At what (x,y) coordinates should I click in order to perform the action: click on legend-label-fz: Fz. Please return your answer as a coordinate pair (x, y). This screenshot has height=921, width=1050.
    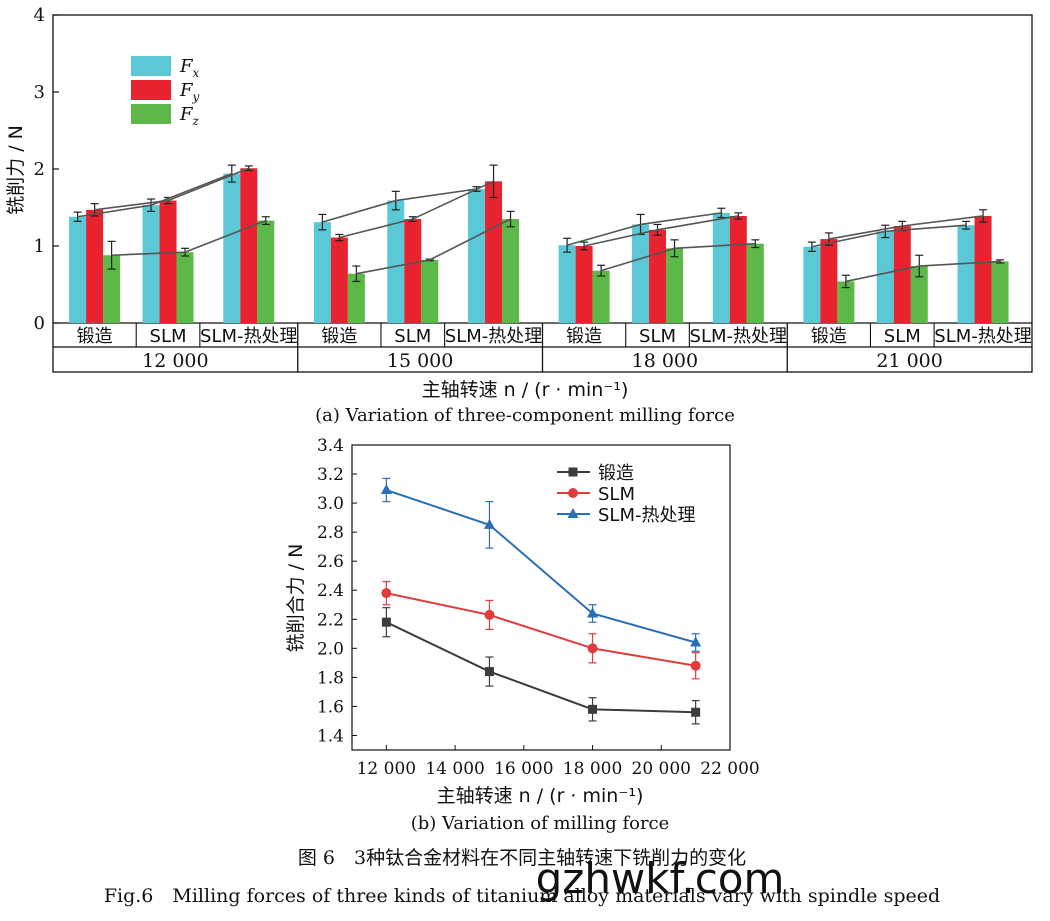
    Looking at the image, I should click on (189, 116).